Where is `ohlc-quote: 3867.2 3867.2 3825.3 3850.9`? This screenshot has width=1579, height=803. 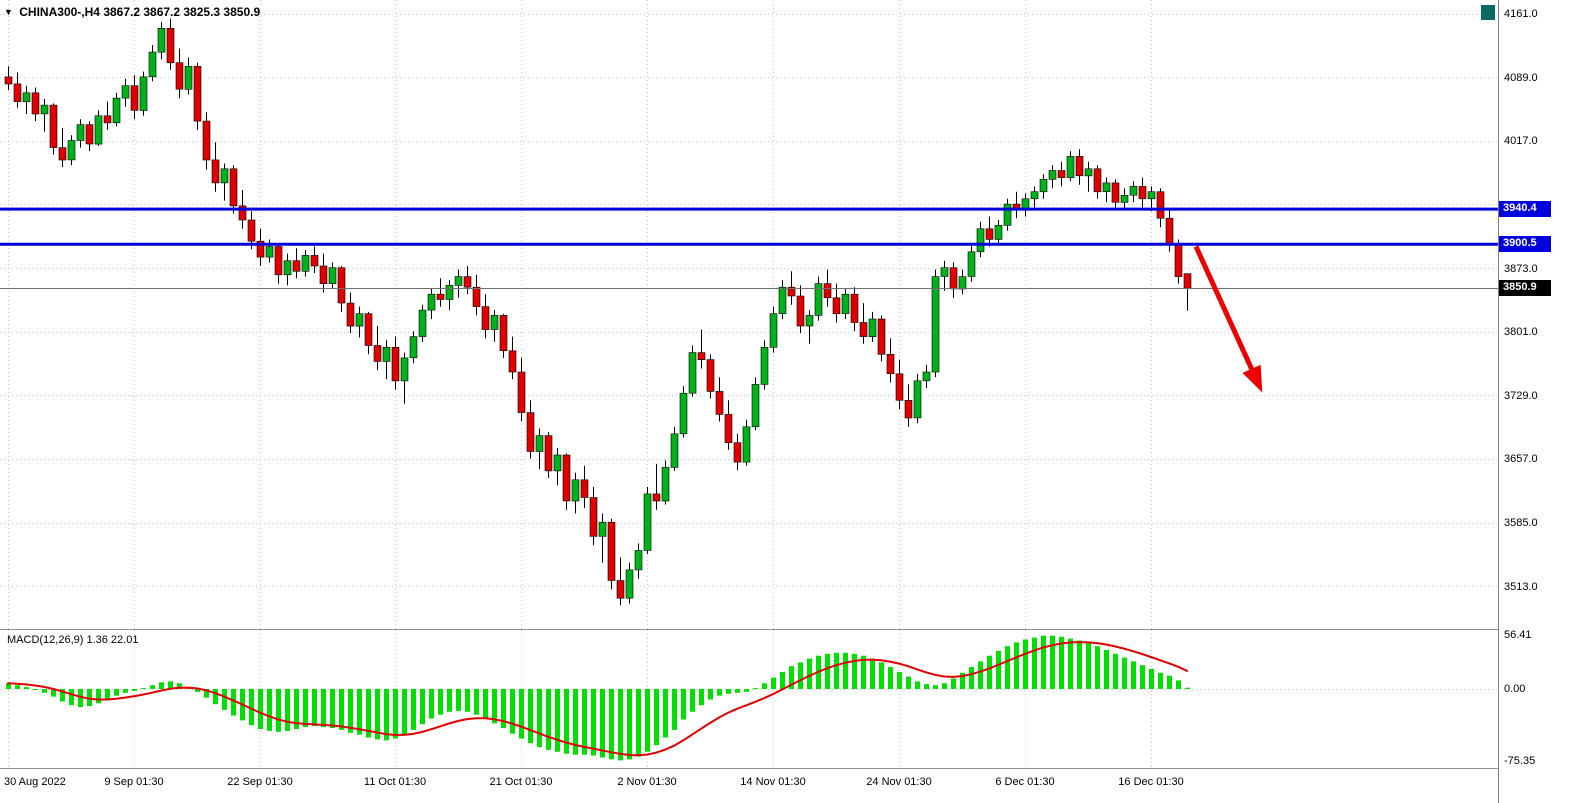 ohlc-quote: 3867.2 3867.2 3825.3 3850.9 is located at coordinates (182, 12).